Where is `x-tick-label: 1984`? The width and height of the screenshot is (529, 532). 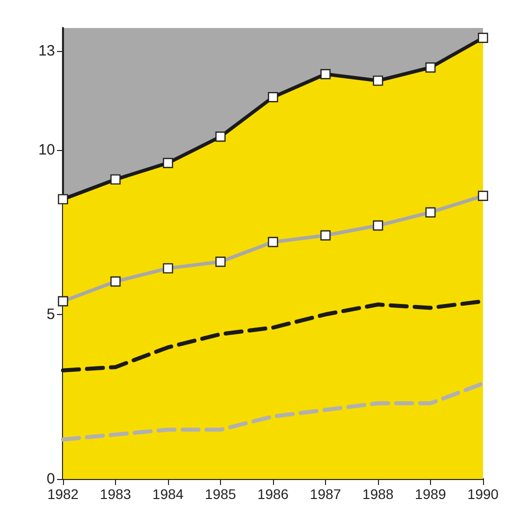 x-tick-label: 1984 is located at coordinates (168, 494).